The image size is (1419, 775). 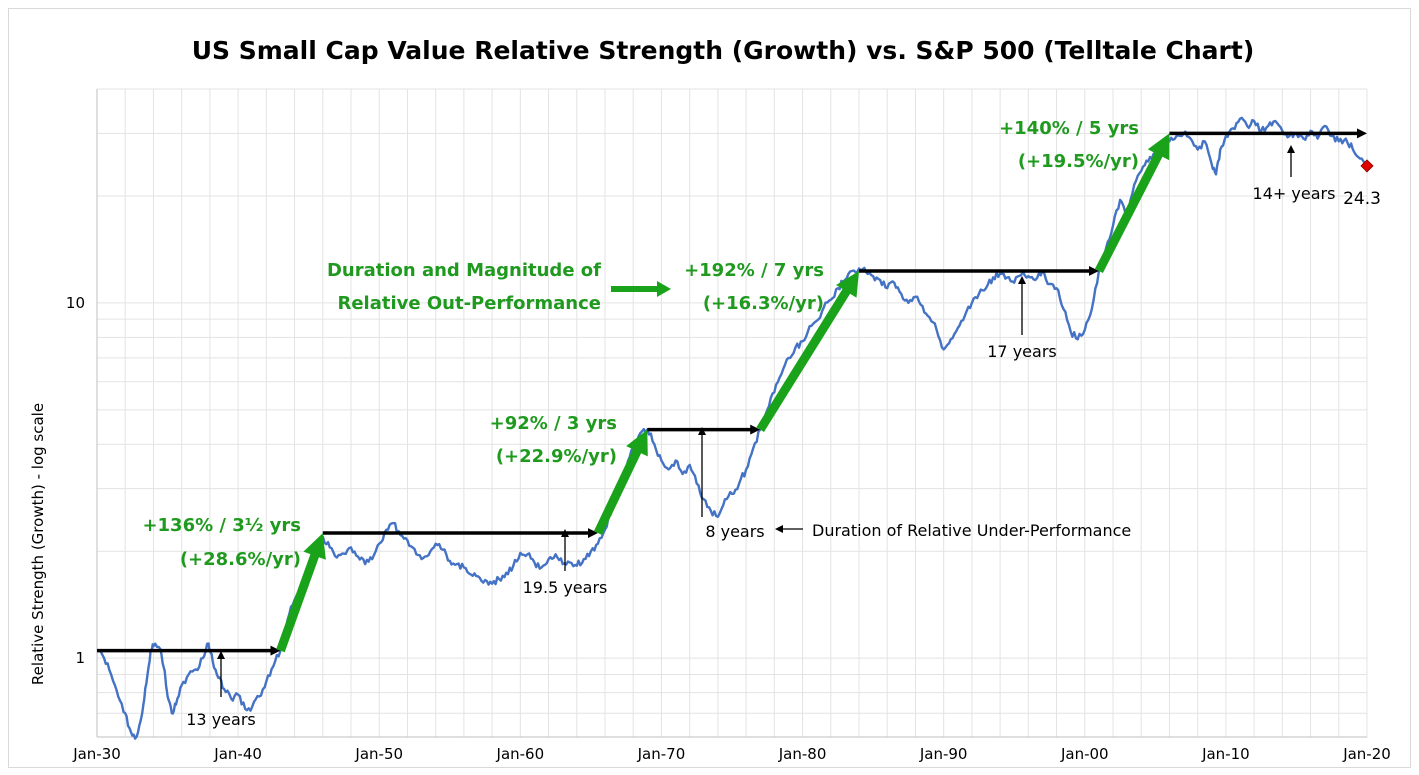 What do you see at coordinates (237, 754) in the screenshot?
I see `x-tick-label: Jan-40` at bounding box center [237, 754].